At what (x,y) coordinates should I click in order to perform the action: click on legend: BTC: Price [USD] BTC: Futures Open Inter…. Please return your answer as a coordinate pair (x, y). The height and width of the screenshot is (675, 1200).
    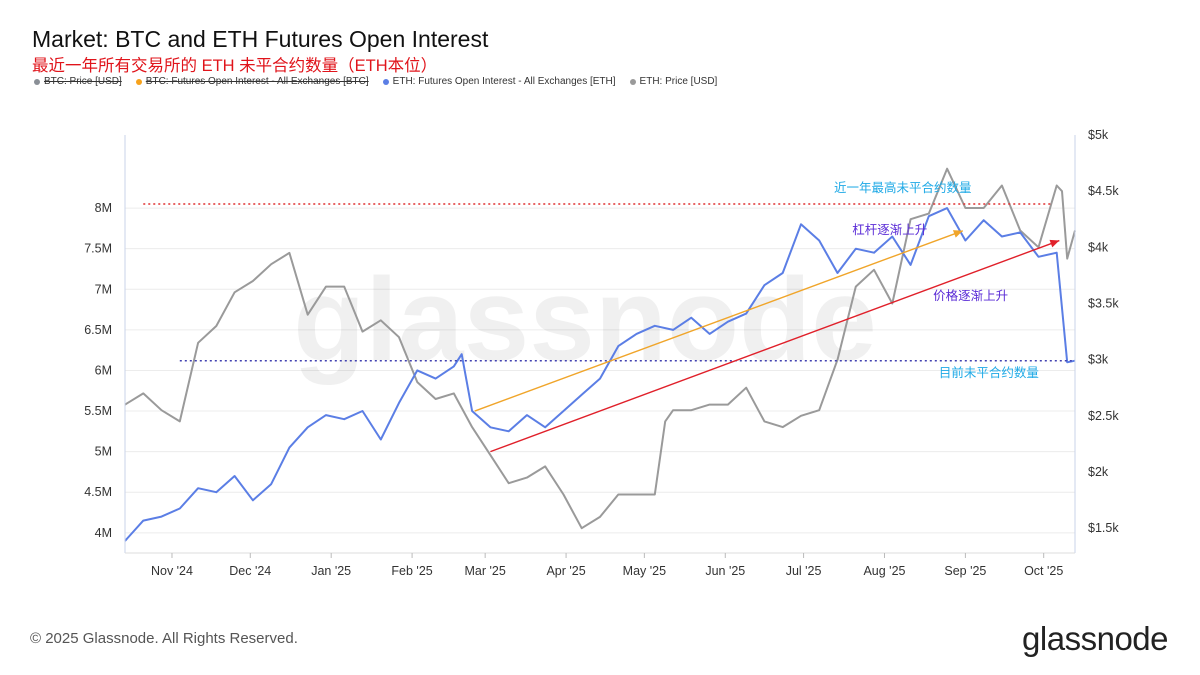
    Looking at the image, I should click on (375, 81).